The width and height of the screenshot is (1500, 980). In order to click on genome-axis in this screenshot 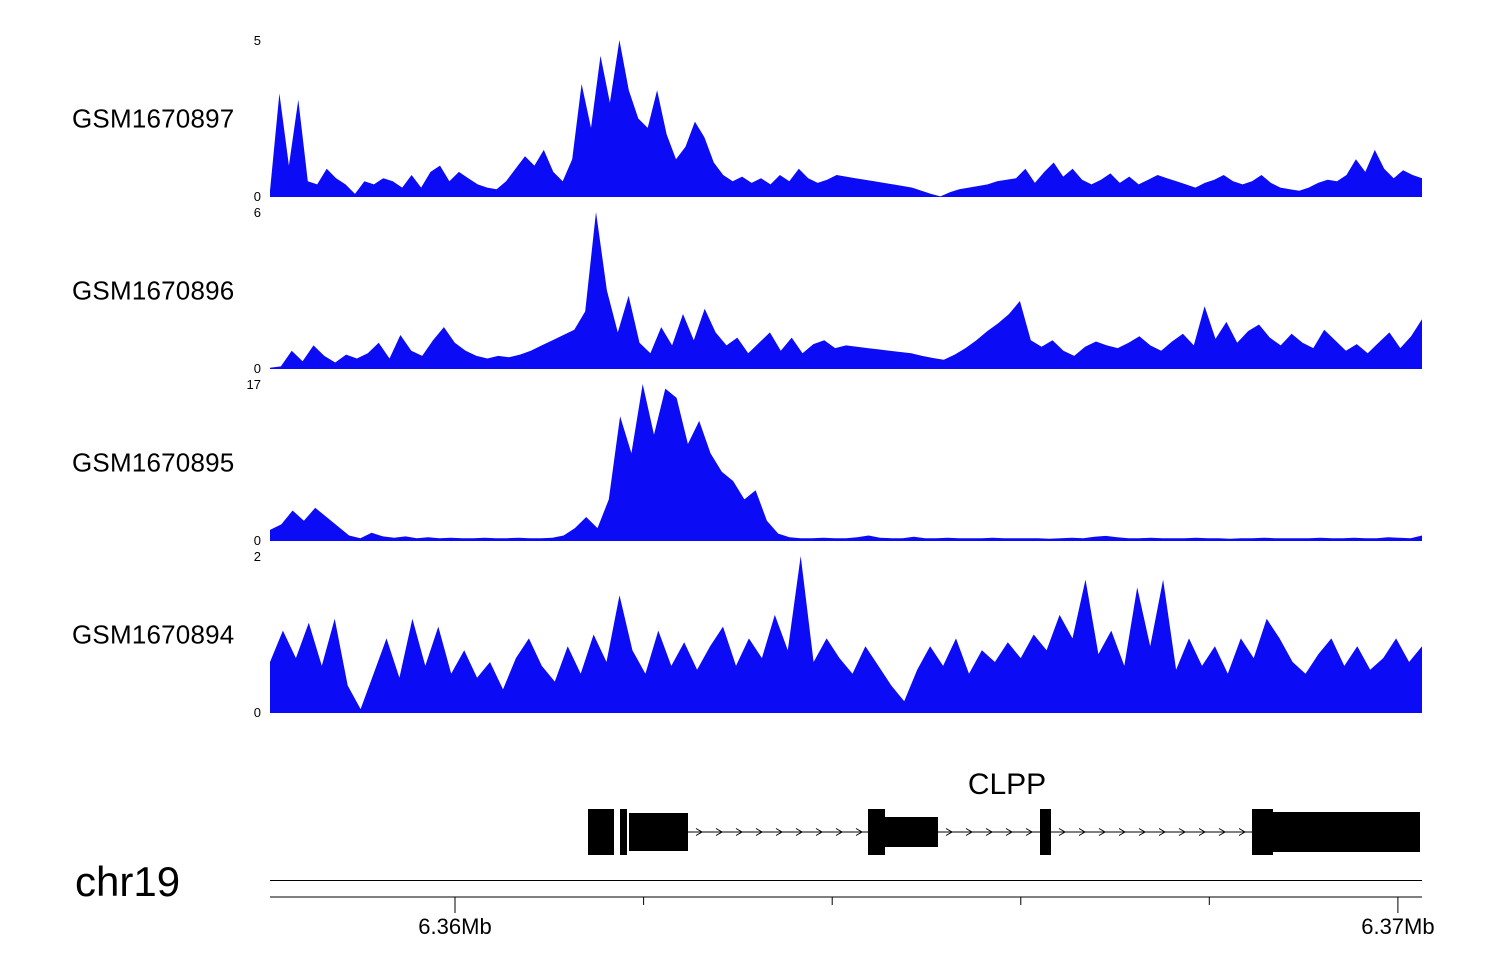, I will do `click(846, 904)`.